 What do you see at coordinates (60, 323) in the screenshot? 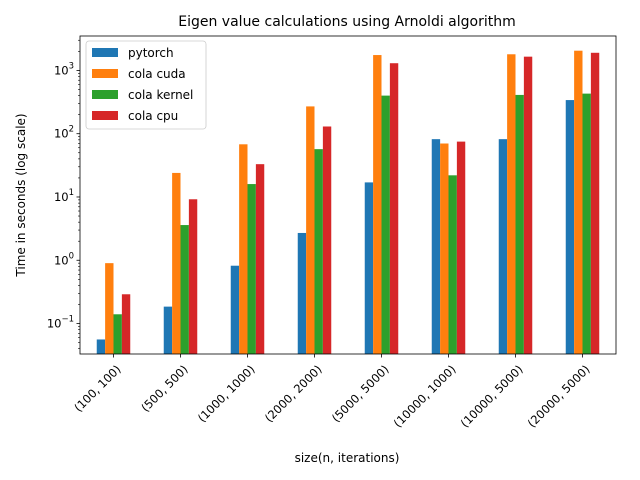
I see `y-tick-label: 10⁻¹` at bounding box center [60, 323].